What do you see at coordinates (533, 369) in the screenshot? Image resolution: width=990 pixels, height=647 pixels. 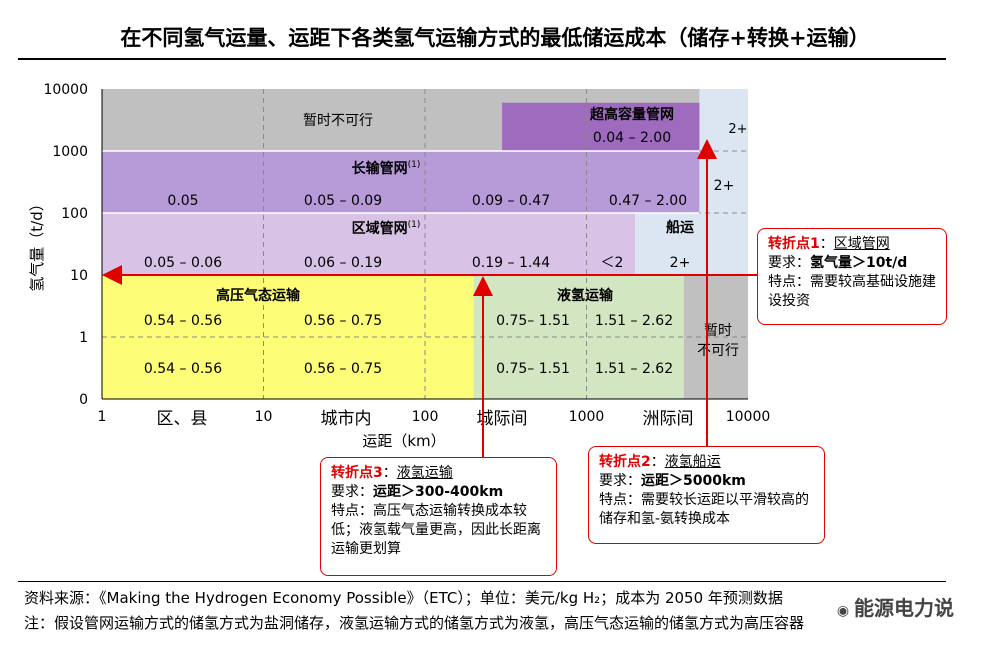 I see `value-liquid-h2-2: 0.75– 1.51` at bounding box center [533, 369].